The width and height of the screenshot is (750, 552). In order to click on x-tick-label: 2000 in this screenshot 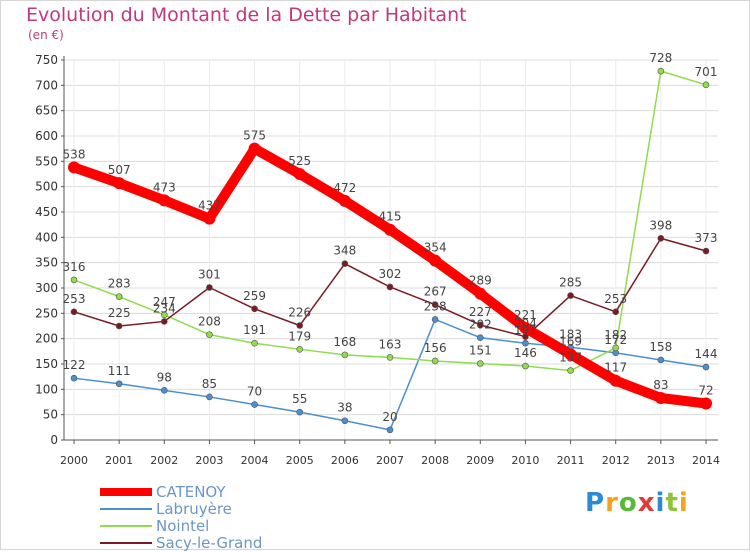, I will do `click(74, 460)`.